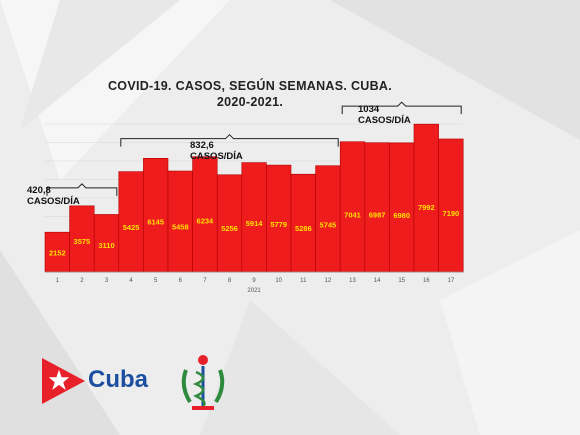 The image size is (580, 435). Describe the element at coordinates (401, 281) in the screenshot. I see `chart-tick-label: 15` at that location.